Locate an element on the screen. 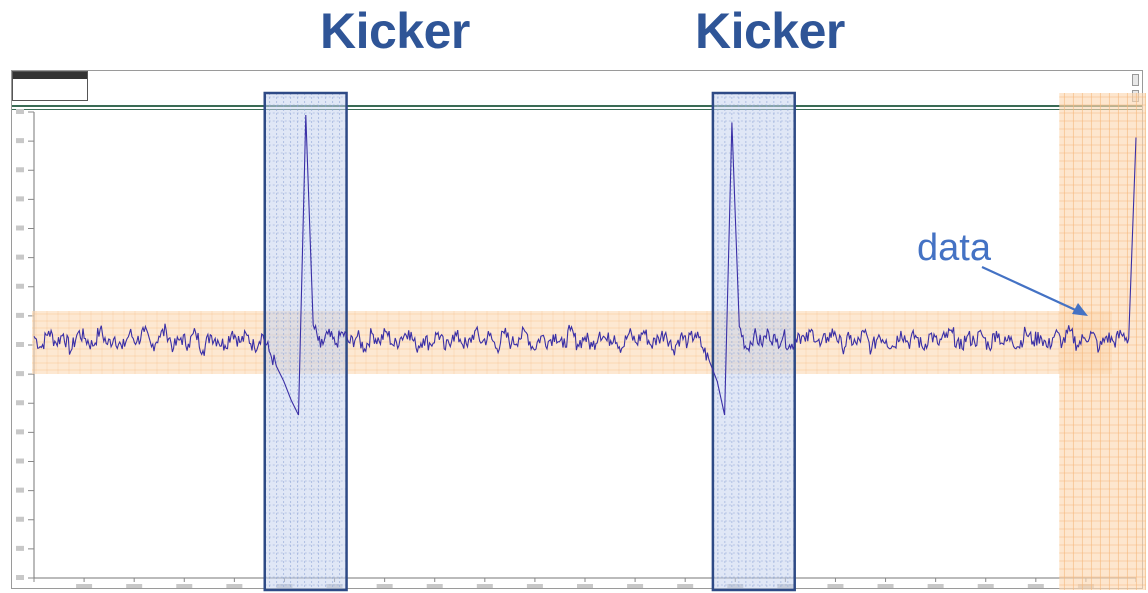 This screenshot has width=1148, height=593. kicker-annotation-2: Kicker is located at coordinates (770, 31).